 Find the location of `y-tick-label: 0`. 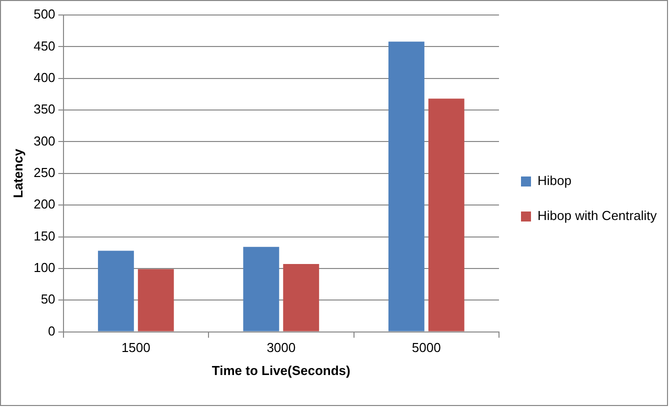

y-tick-label: 0 is located at coordinates (52, 330).